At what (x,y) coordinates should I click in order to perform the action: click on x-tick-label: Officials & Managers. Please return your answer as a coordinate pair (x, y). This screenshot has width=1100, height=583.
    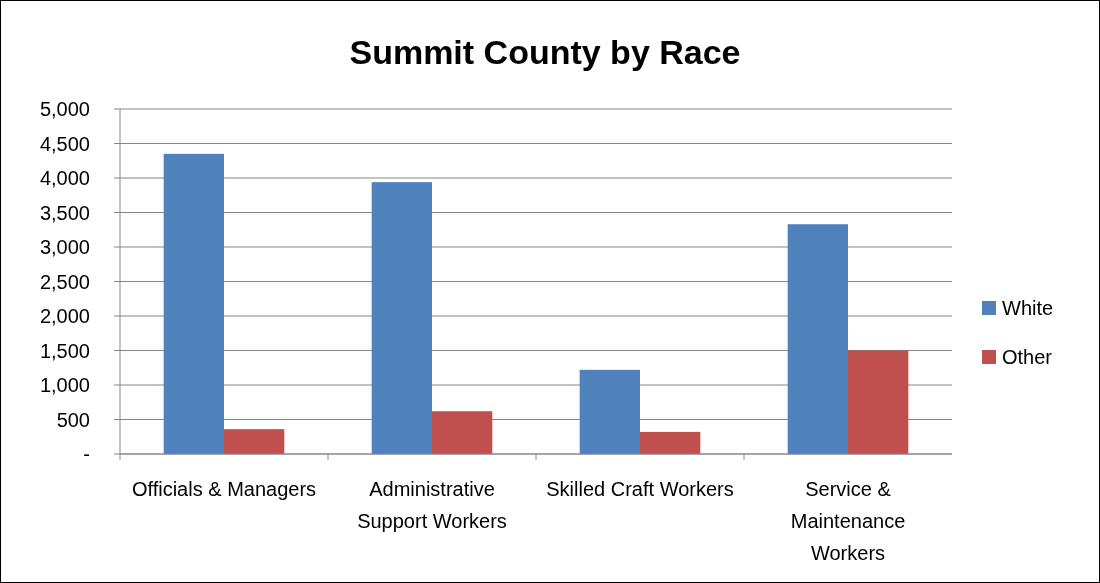
    Looking at the image, I should click on (224, 489).